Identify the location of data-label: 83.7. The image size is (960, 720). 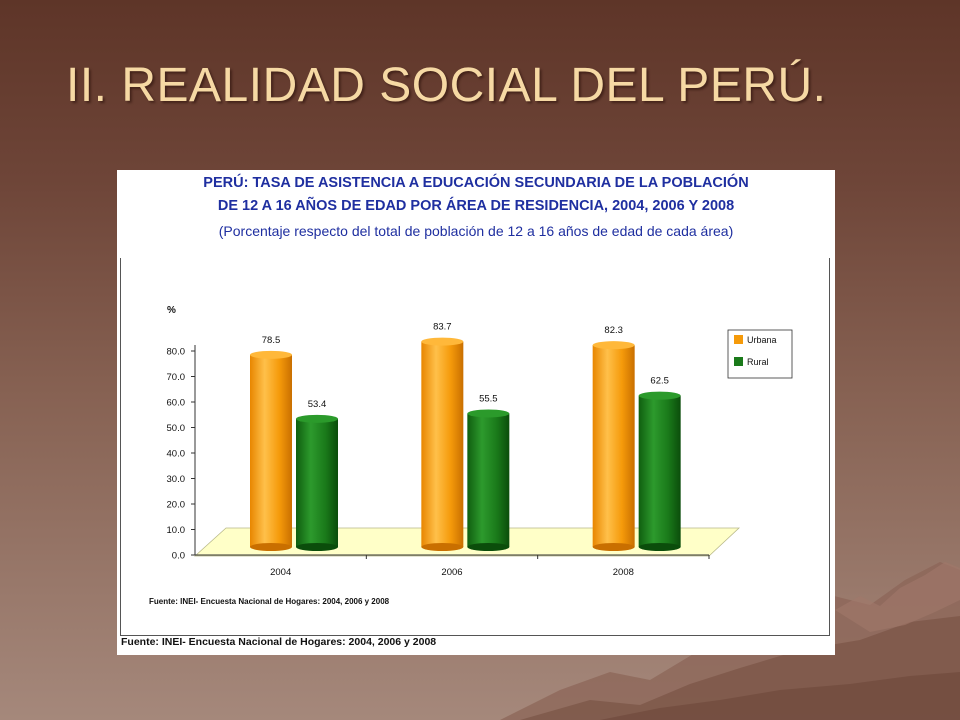
(442, 327).